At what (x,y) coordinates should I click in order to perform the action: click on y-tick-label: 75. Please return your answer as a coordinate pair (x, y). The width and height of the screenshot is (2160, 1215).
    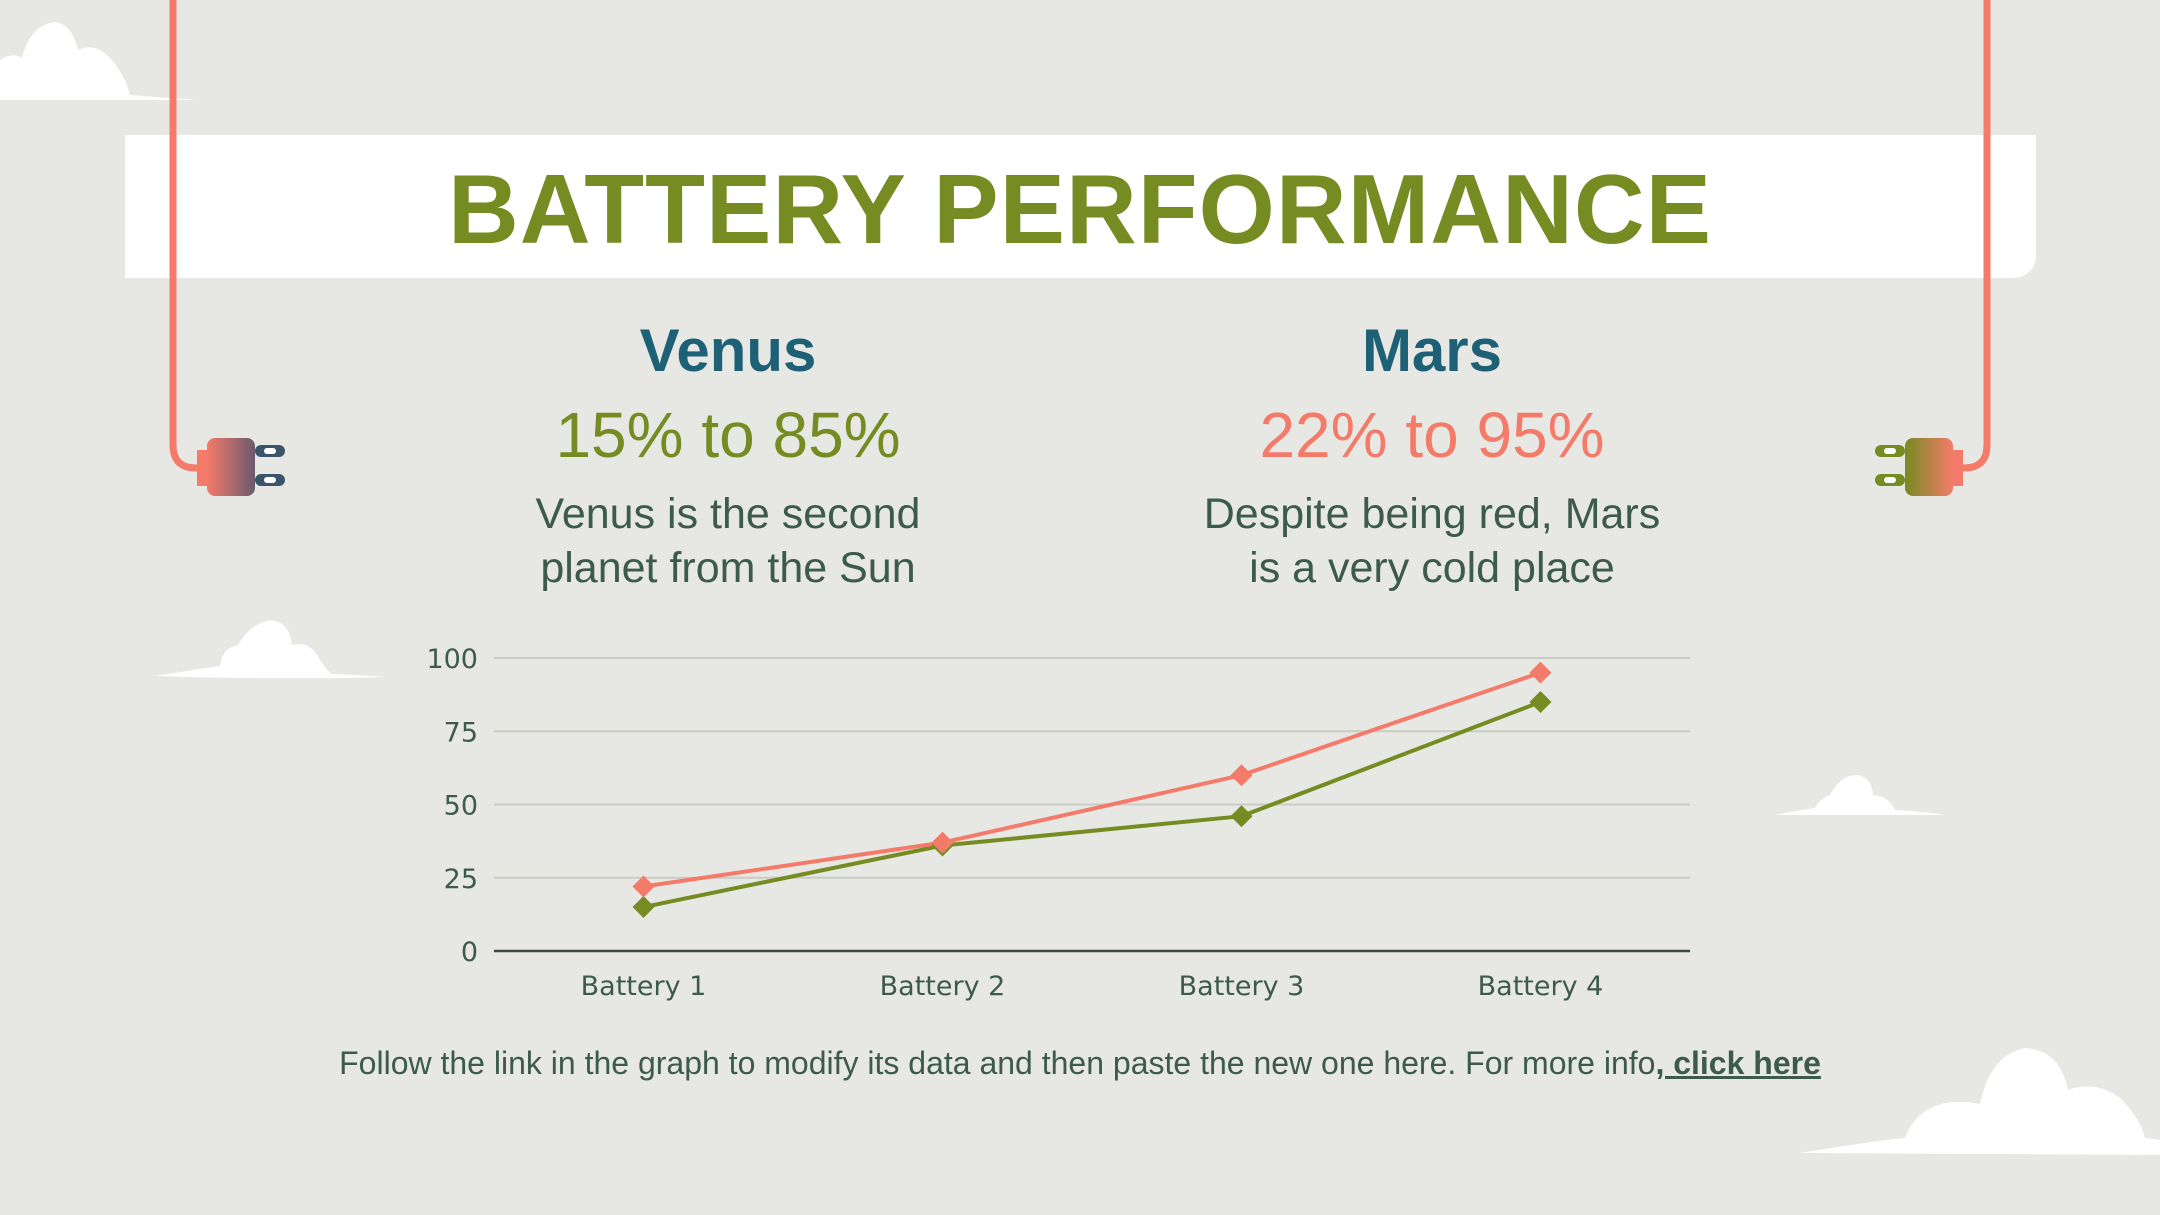
    Looking at the image, I should click on (461, 732).